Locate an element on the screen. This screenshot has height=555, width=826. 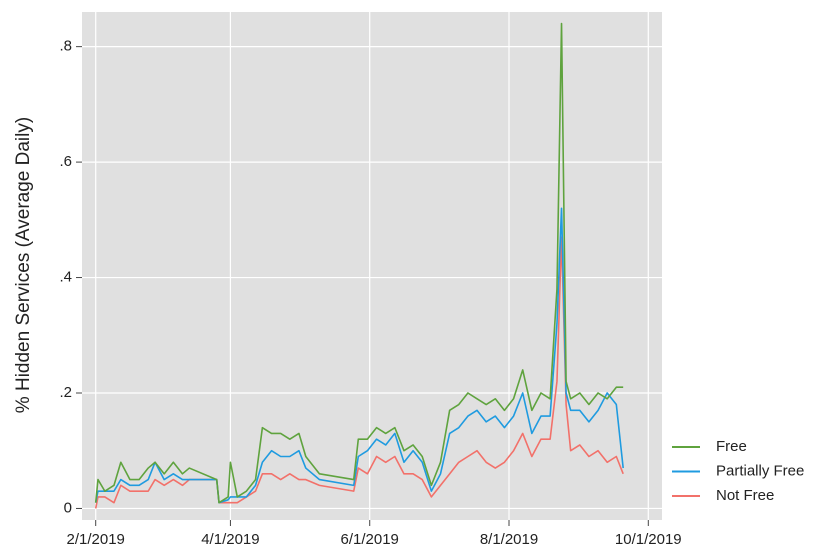
legend-label: Partially Free is located at coordinates (760, 470).